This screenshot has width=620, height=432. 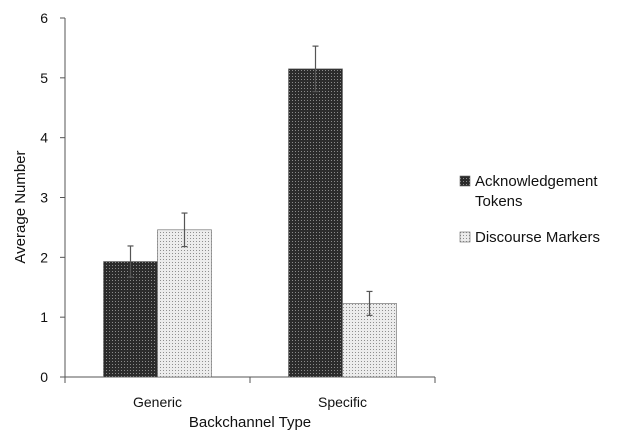 What do you see at coordinates (53, 197) in the screenshot?
I see `y-axis: 0 1 2 3 4 5 6` at bounding box center [53, 197].